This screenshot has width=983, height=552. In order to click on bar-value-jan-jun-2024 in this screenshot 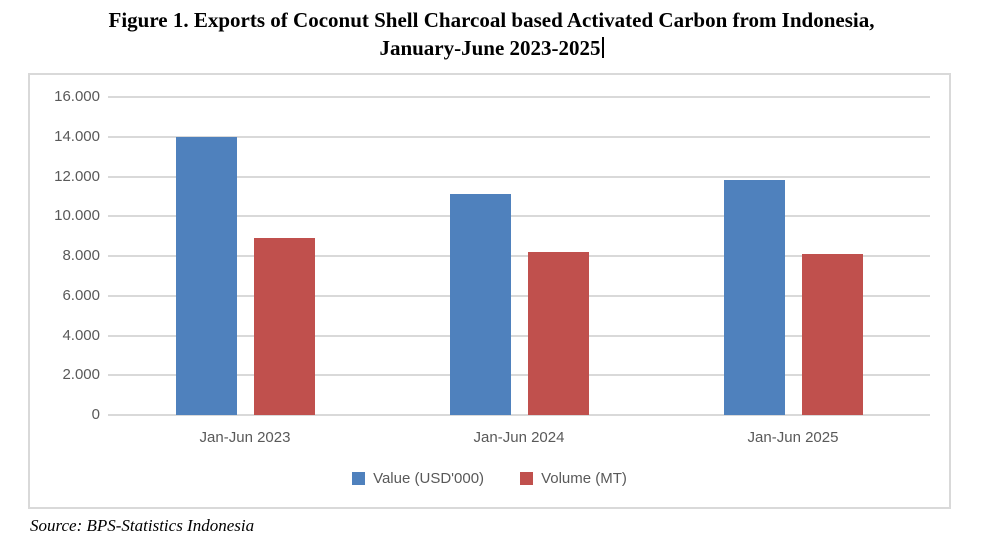, I will do `click(480, 304)`.